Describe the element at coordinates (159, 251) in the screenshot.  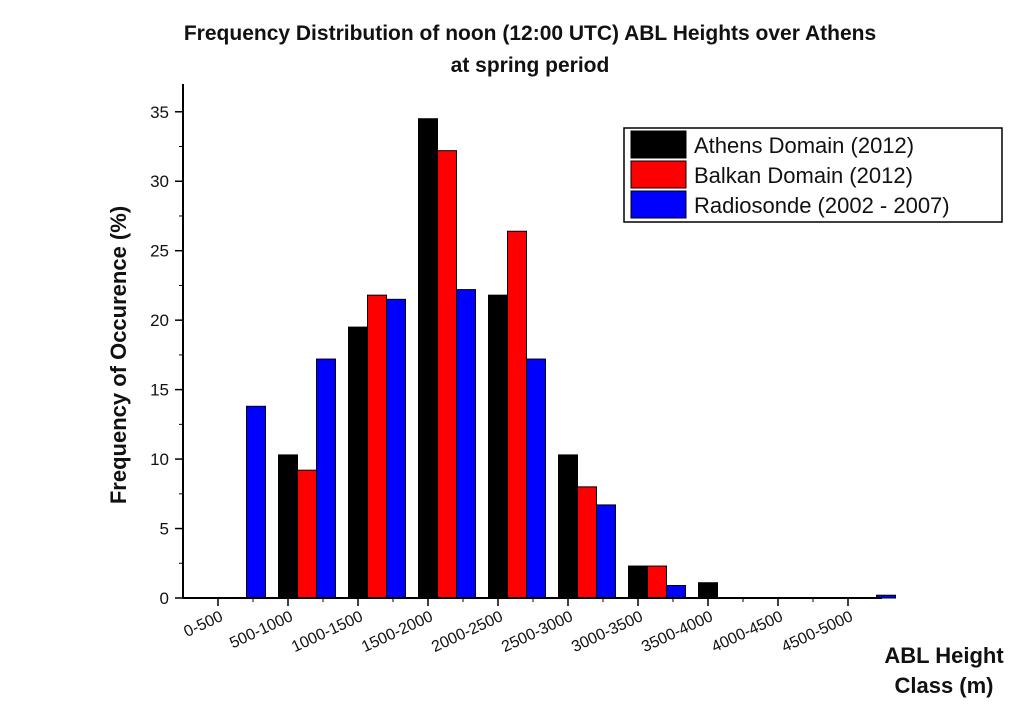
I see `y-tick-label: 25` at that location.